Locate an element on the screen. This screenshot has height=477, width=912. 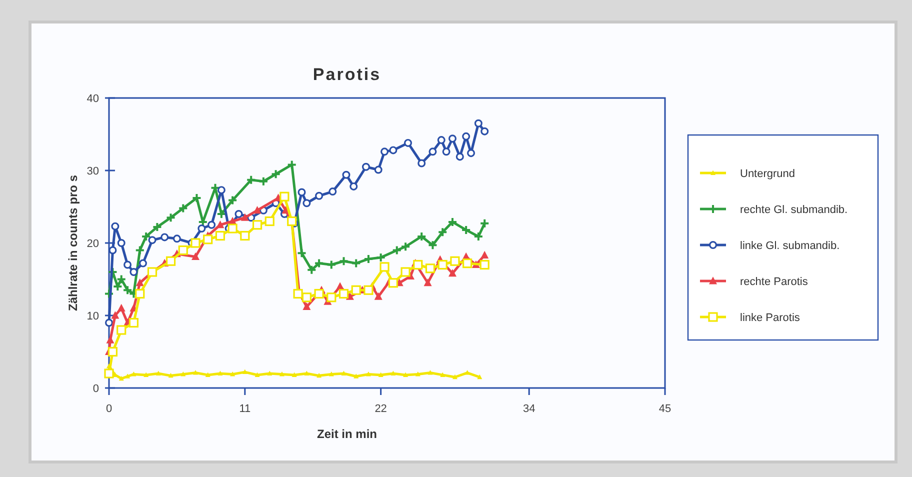
y-tick-label: 30 is located at coordinates (92, 172).